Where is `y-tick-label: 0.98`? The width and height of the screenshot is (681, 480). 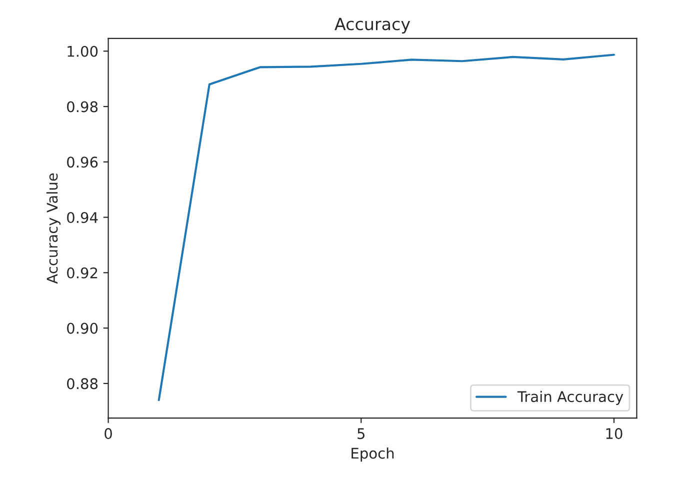
y-tick-label: 0.98 is located at coordinates (82, 106).